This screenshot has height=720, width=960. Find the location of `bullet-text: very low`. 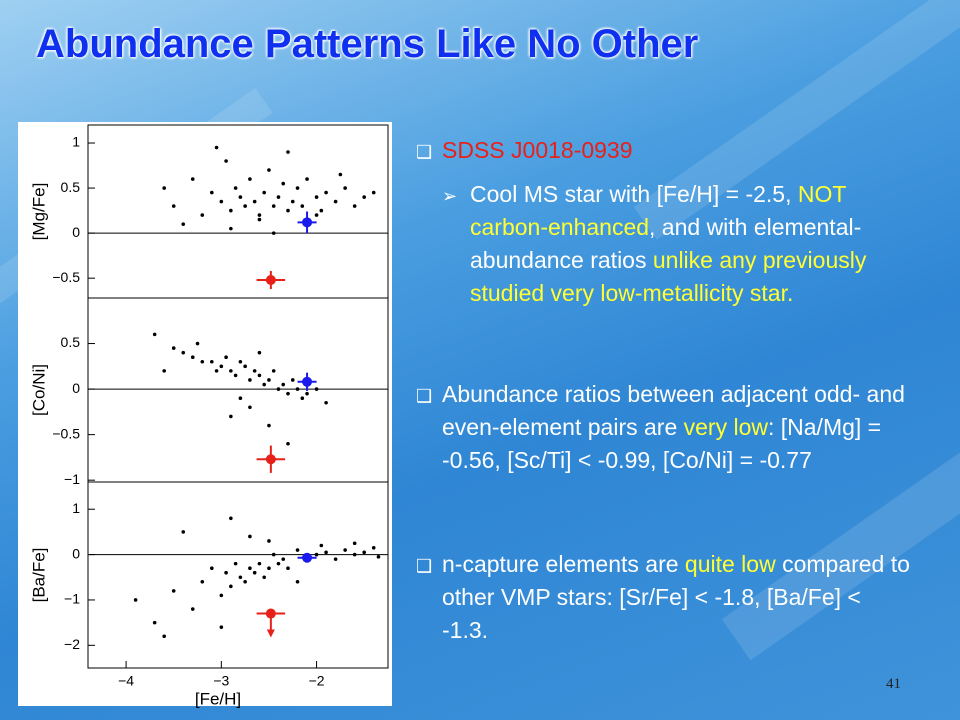

bullet-text: very low is located at coordinates (725, 427).